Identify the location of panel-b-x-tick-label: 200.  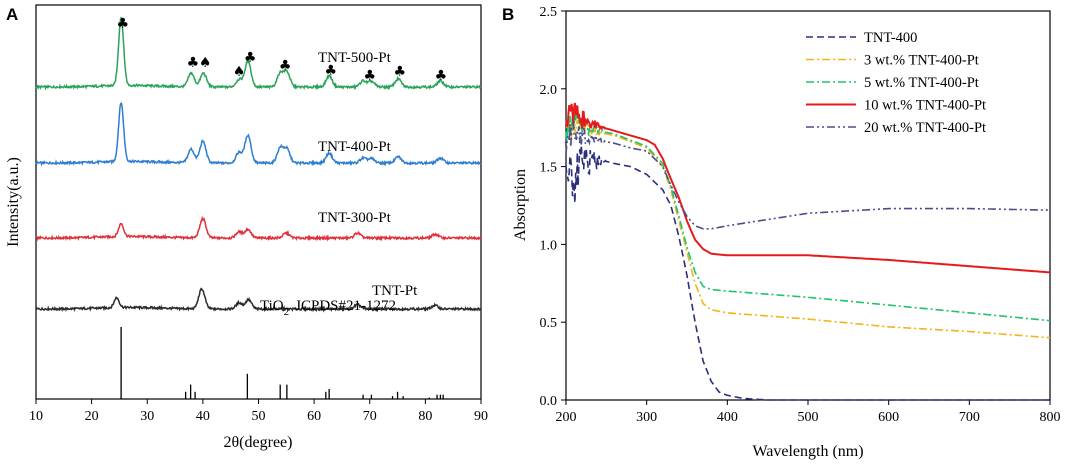
(566, 417).